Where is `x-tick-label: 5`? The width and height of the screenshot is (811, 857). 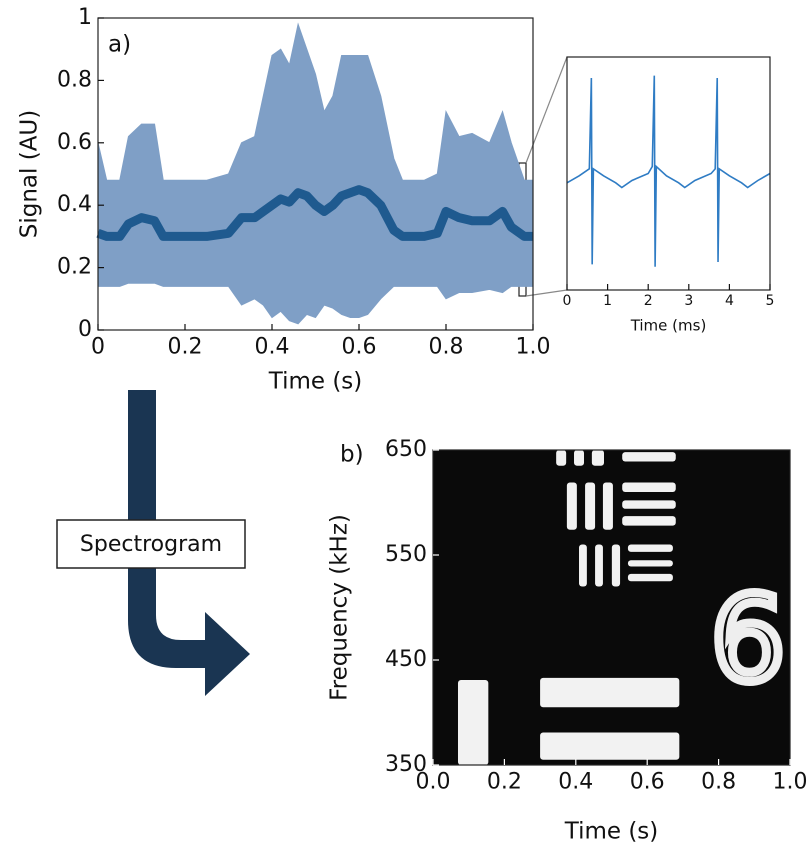
x-tick-label: 5 is located at coordinates (770, 301).